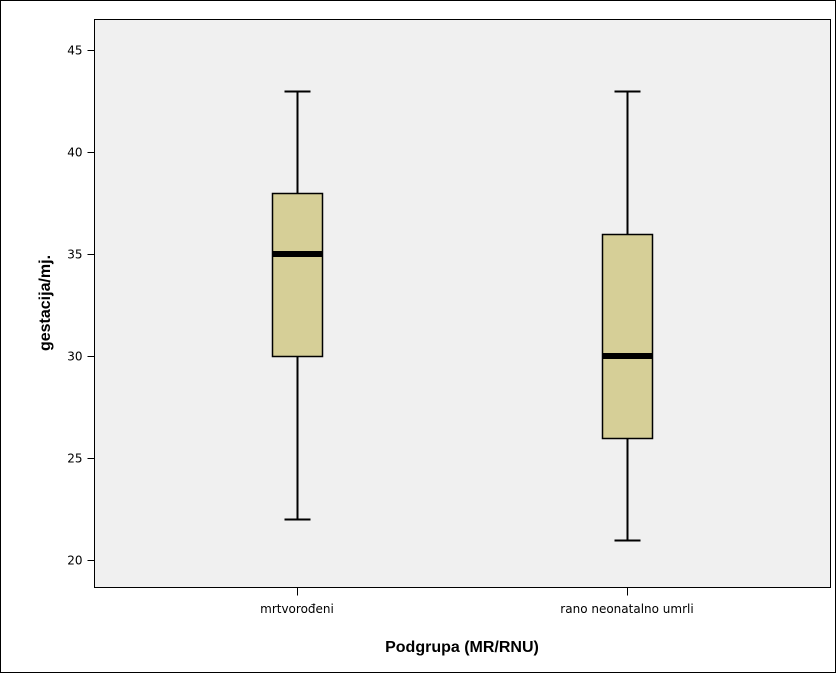  Describe the element at coordinates (74, 255) in the screenshot. I see `y-tick-label-35: 35` at that location.